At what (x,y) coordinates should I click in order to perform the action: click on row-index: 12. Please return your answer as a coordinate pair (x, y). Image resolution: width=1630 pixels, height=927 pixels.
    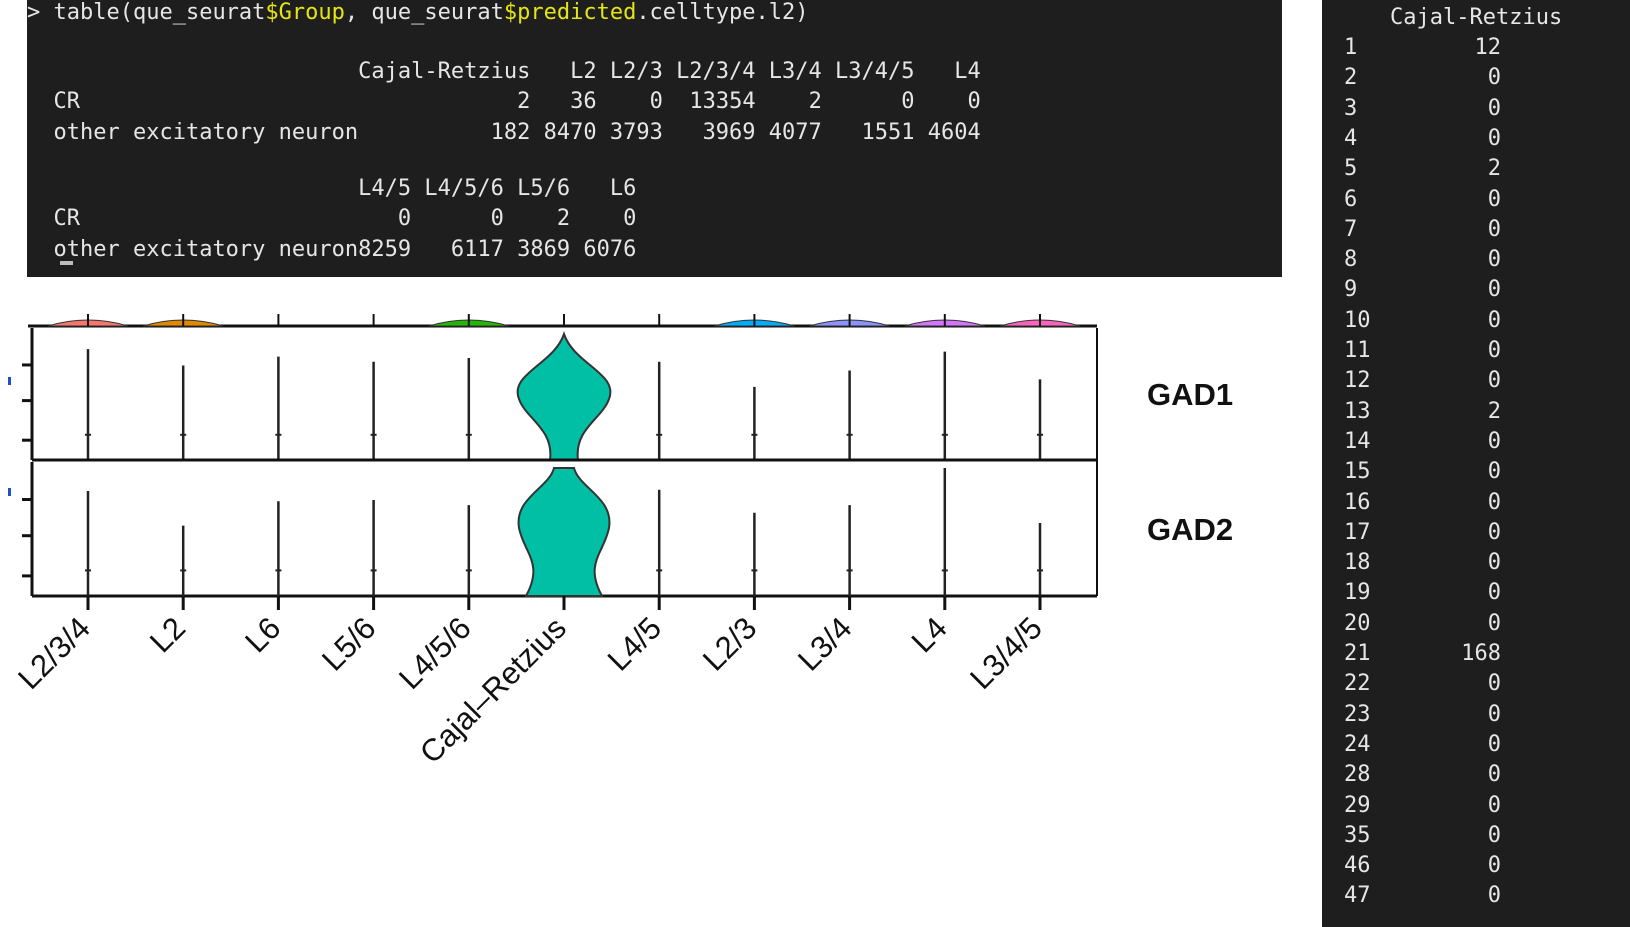
    Looking at the image, I should click on (1357, 381).